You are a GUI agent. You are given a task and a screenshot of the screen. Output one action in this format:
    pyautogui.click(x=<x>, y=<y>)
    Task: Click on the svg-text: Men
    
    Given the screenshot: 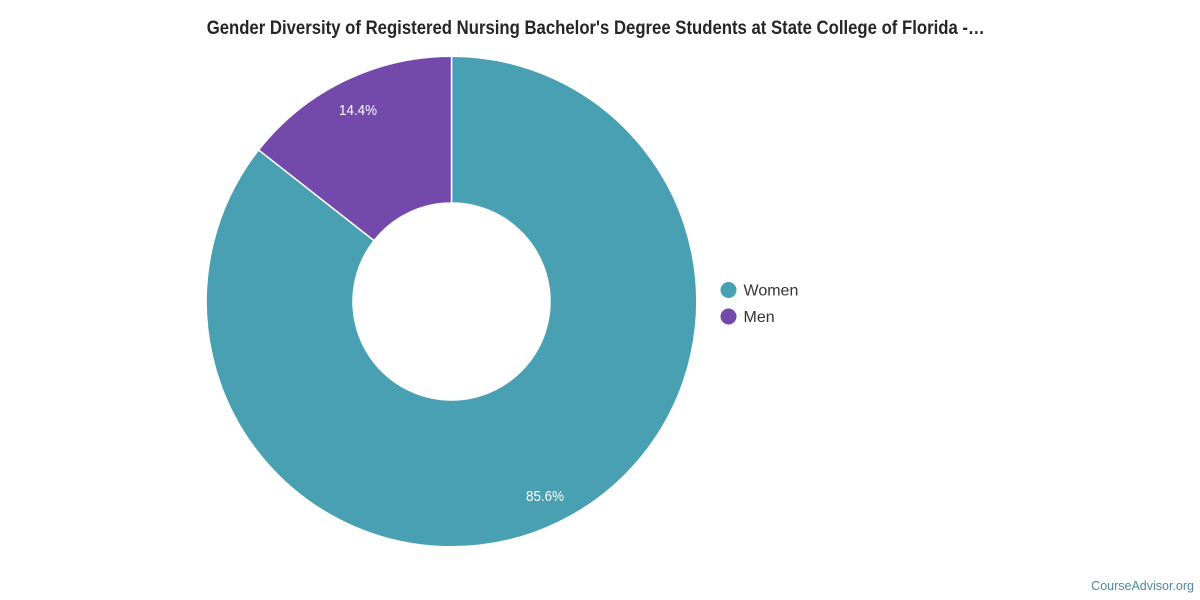 What is the action you would take?
    pyautogui.click(x=759, y=317)
    